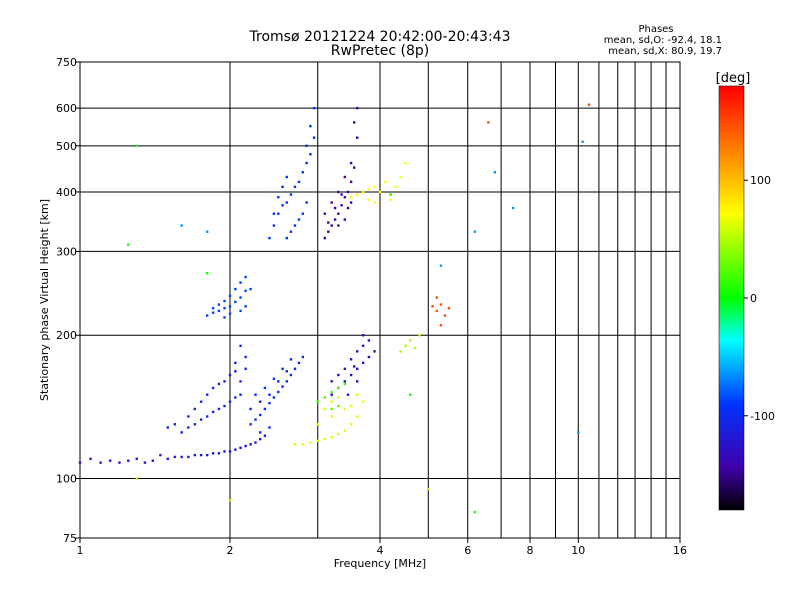  I want to click on y-tick-label: 100, so click(66, 479).